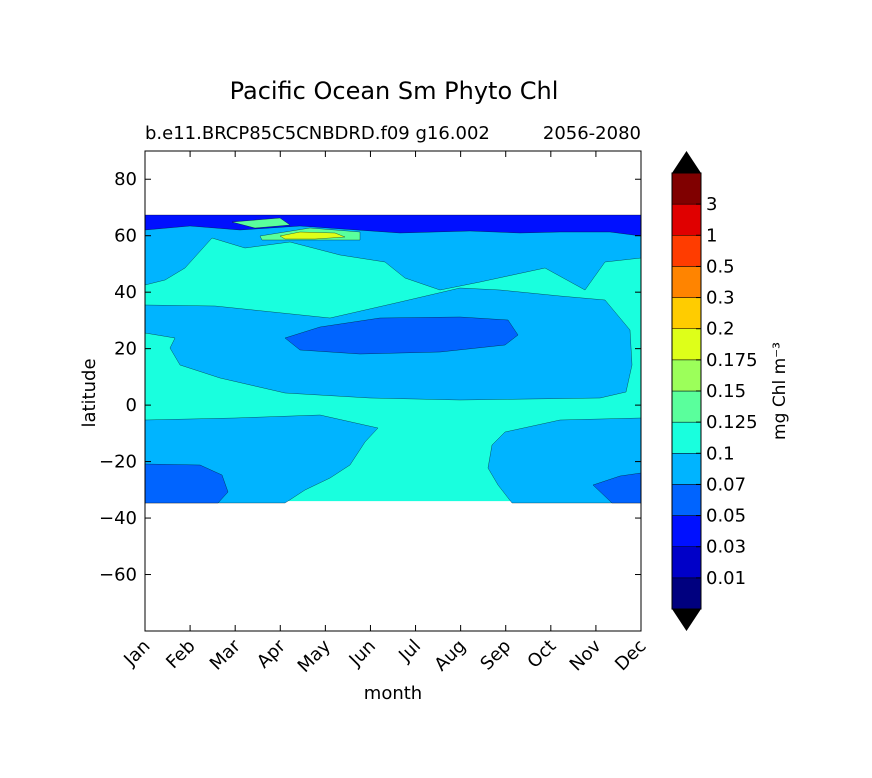 Image resolution: width=872 pixels, height=778 pixels. Describe the element at coordinates (314, 655) in the screenshot. I see `x-tick-label: May` at that location.